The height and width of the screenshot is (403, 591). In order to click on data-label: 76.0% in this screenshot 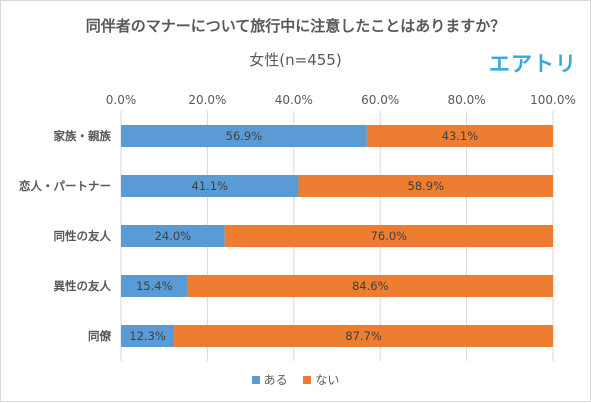, I will do `click(389, 236)`.